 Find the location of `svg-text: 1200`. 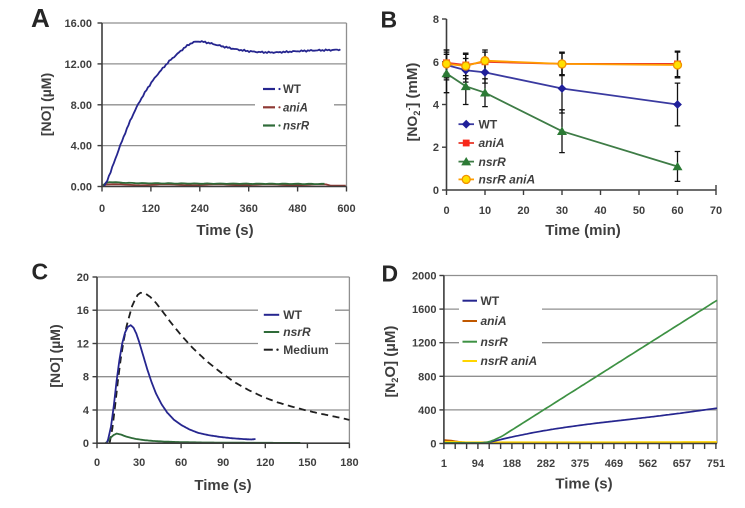

svg-text: 1200 is located at coordinates (424, 344).